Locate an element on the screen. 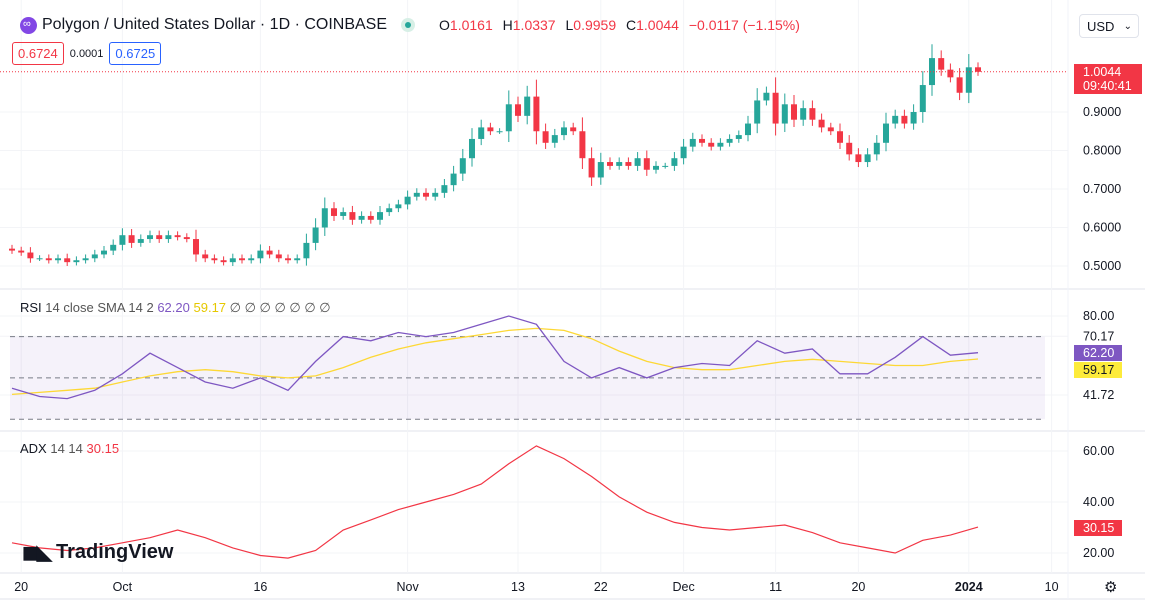 The width and height of the screenshot is (1155, 613). currency-value: USD is located at coordinates (1101, 26).